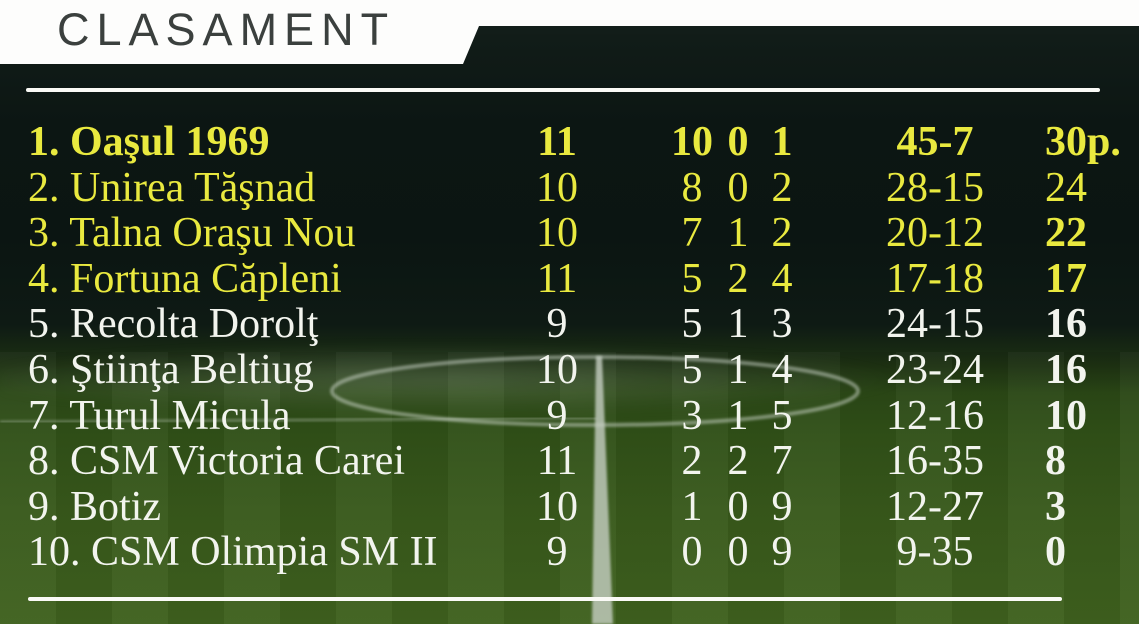 Image resolution: width=1139 pixels, height=624 pixels. I want to click on won-cell: 7, so click(692, 233).